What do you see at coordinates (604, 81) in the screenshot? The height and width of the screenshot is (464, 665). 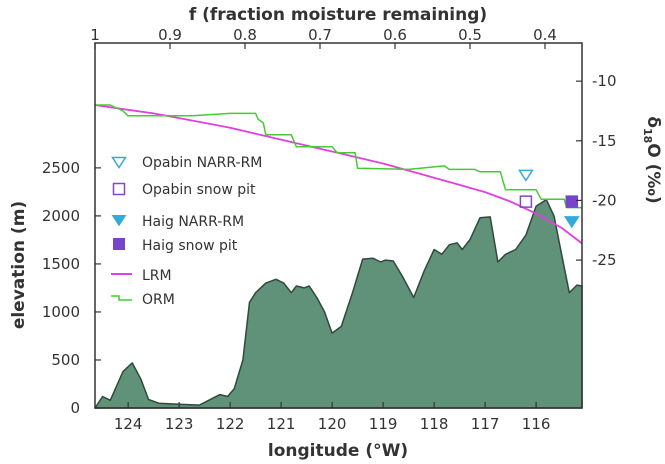 I see `right-tick-label: -10` at bounding box center [604, 81].